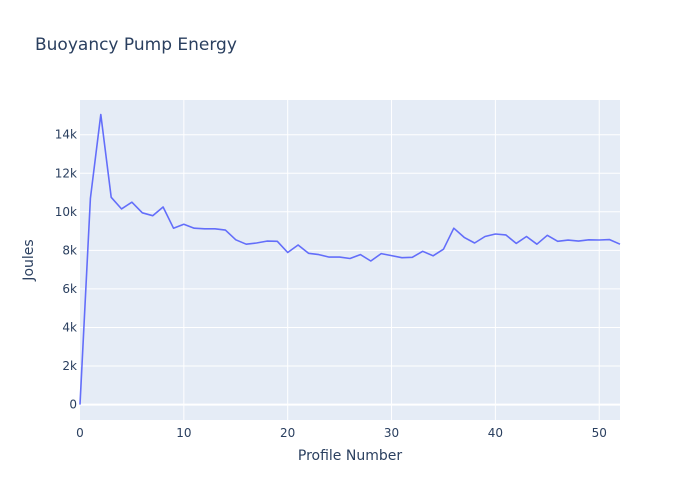 The image size is (700, 500). Describe the element at coordinates (69, 366) in the screenshot. I see `y-tick-label: 2k` at that location.